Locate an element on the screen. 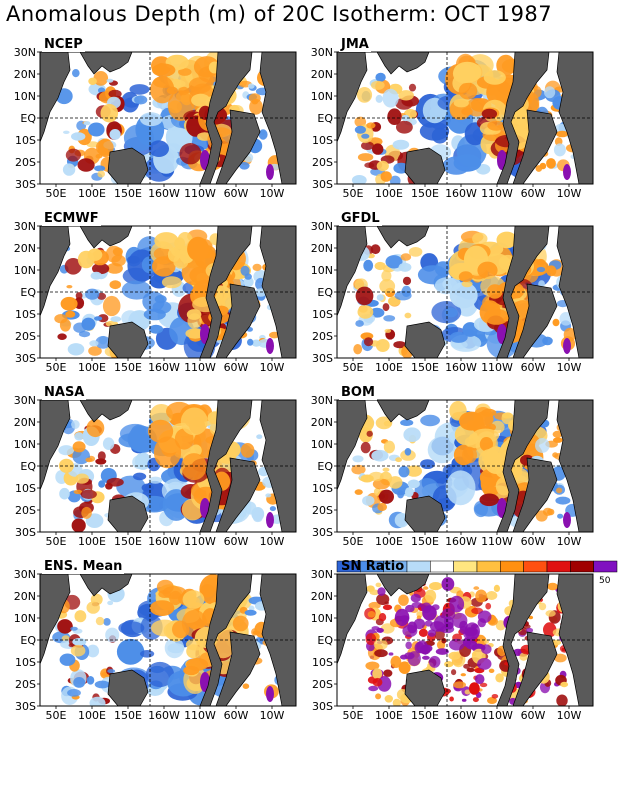 The width and height of the screenshot is (618, 800). map-canvas-sn is located at coordinates (464, 641).